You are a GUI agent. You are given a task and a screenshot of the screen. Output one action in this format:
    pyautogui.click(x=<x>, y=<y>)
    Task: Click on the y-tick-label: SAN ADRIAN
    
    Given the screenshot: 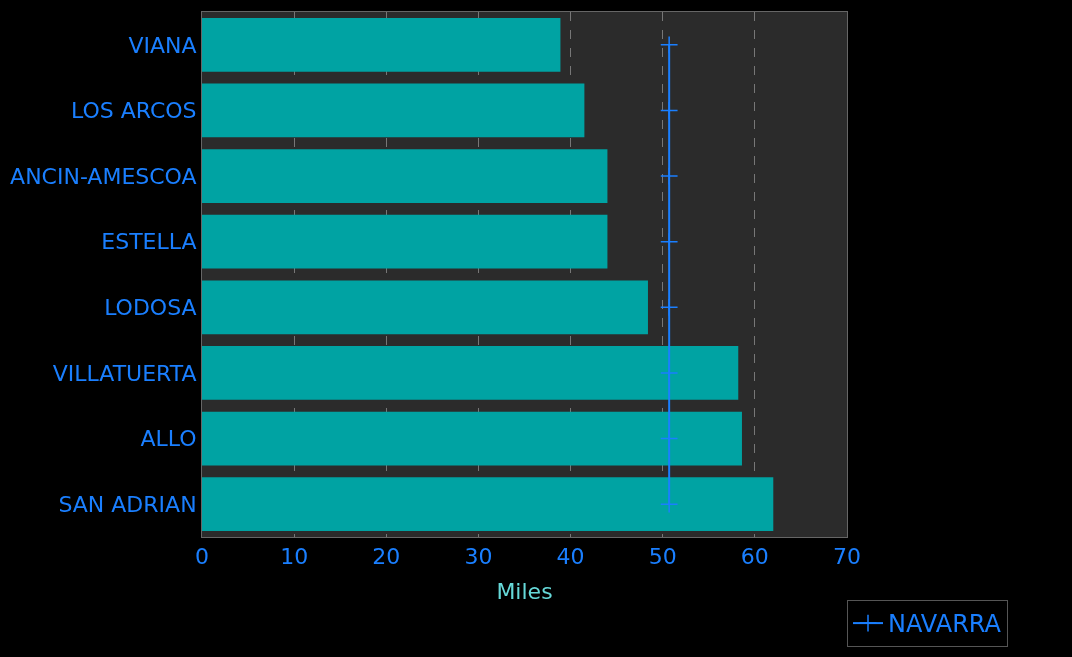 What is the action you would take?
    pyautogui.click(x=127, y=504)
    